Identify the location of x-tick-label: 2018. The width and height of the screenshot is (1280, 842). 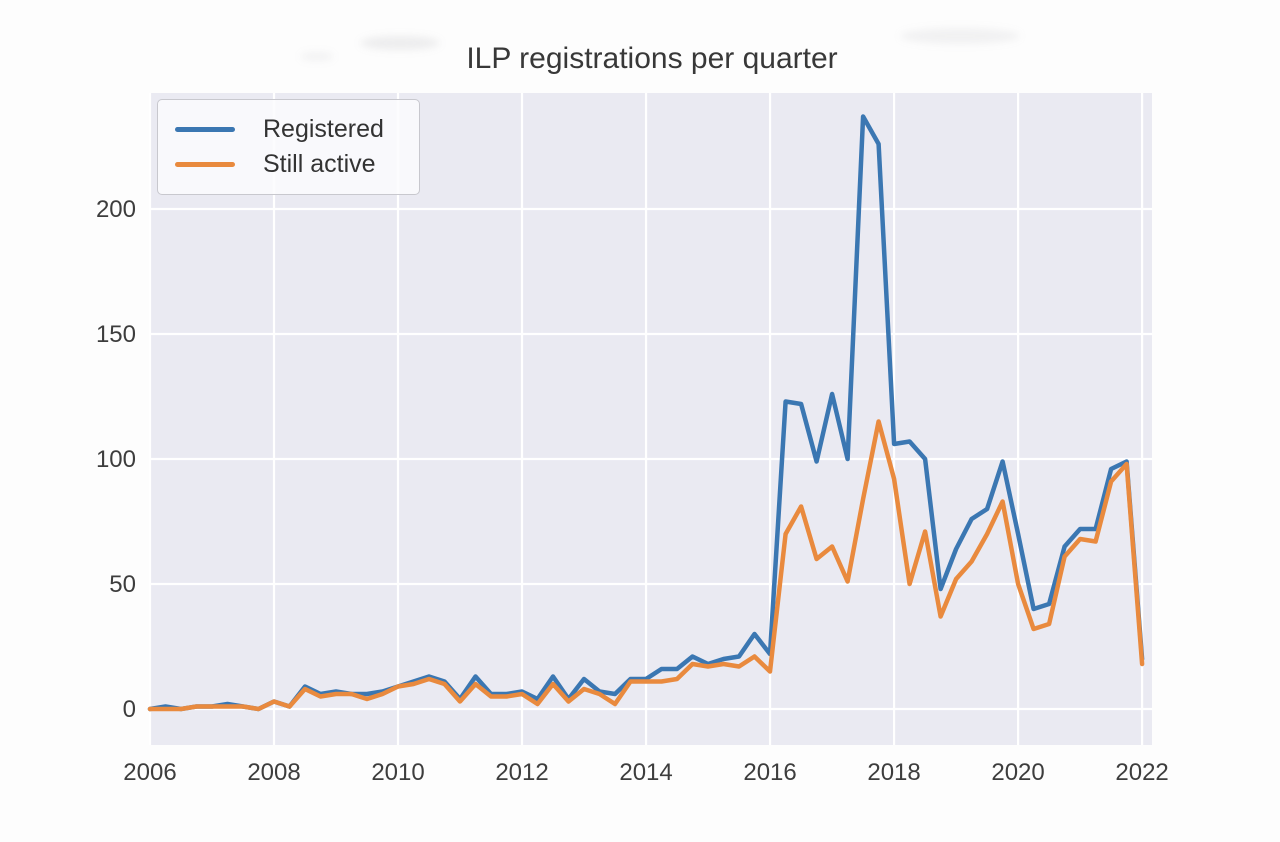
(893, 772).